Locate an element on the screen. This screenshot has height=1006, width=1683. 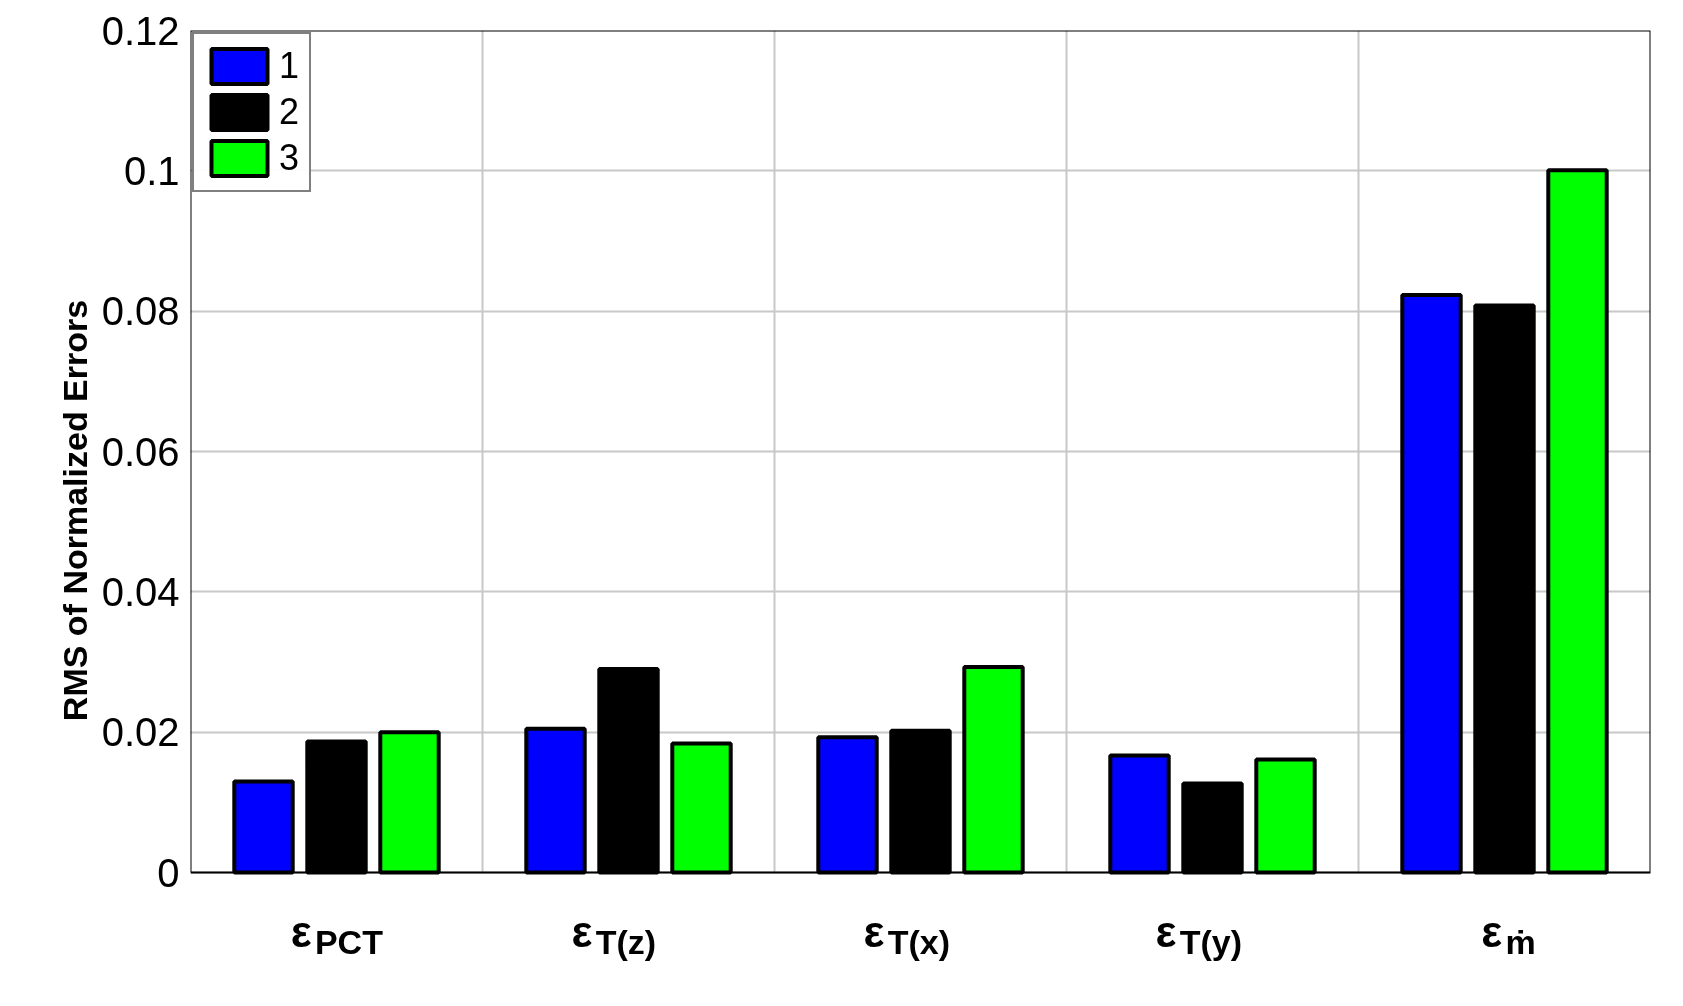
legend-label: 2 is located at coordinates (289, 112).